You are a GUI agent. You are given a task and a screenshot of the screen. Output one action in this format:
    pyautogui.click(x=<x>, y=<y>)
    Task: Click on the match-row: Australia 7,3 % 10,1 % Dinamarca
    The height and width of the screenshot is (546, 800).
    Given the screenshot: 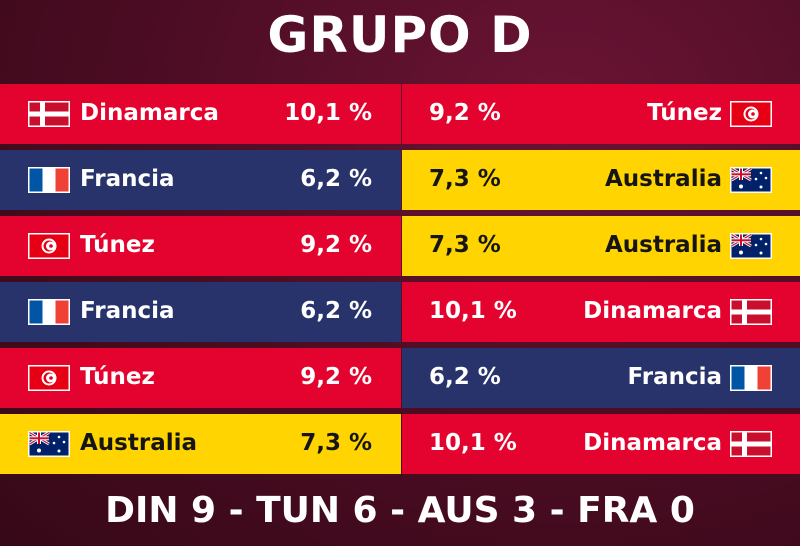 What is the action you would take?
    pyautogui.click(x=400, y=444)
    